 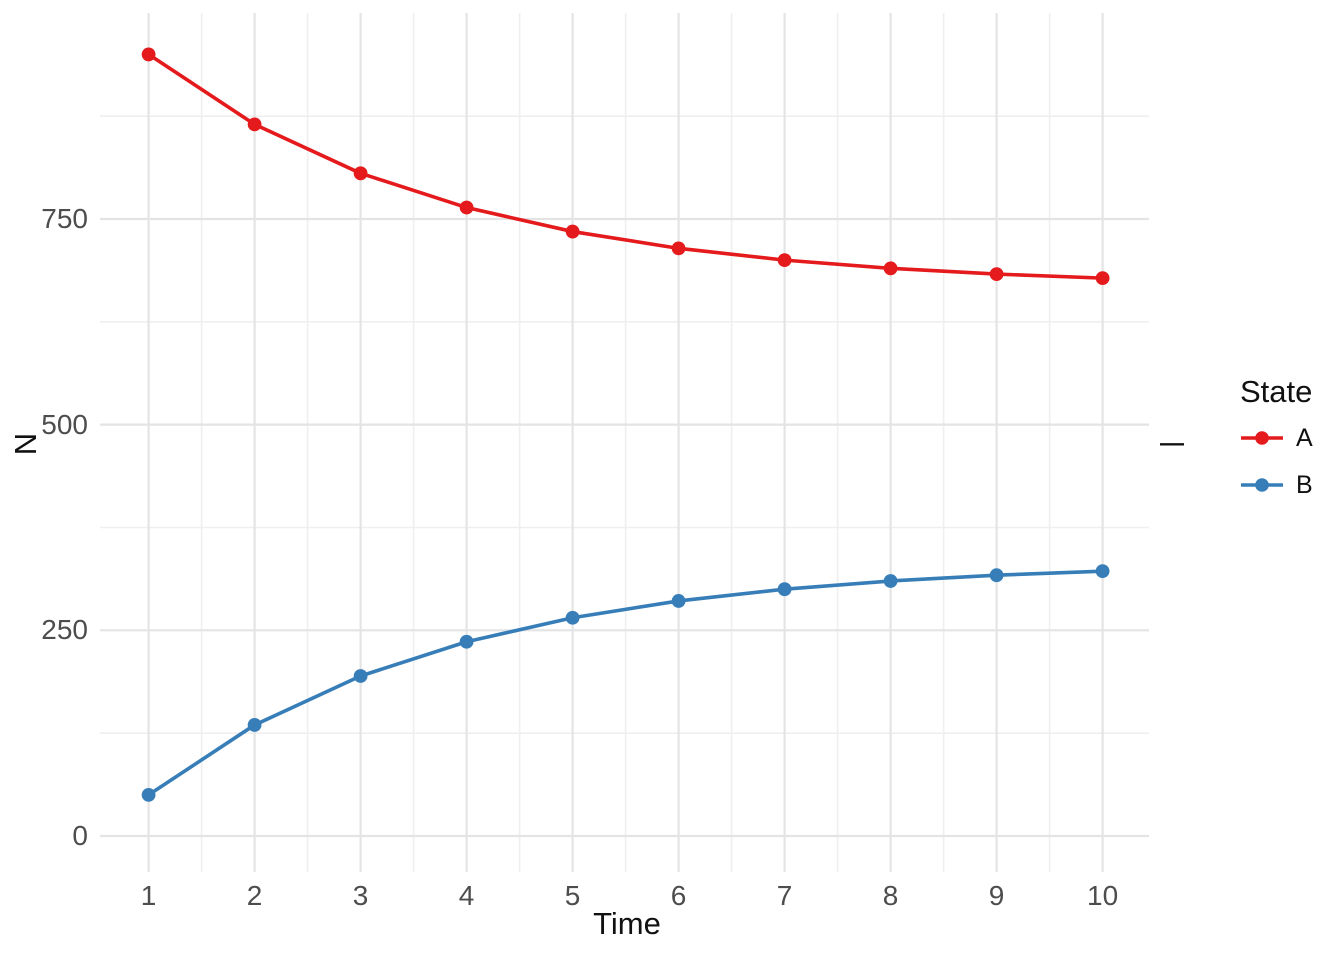 I want to click on x-tick-label: 8, so click(x=890, y=895).